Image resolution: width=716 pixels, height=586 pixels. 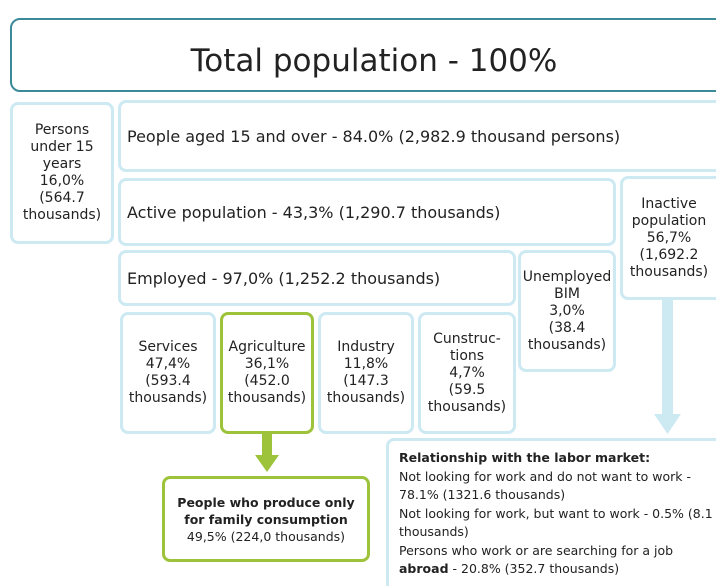 What do you see at coordinates (669, 220) in the screenshot?
I see `box-line: population` at bounding box center [669, 220].